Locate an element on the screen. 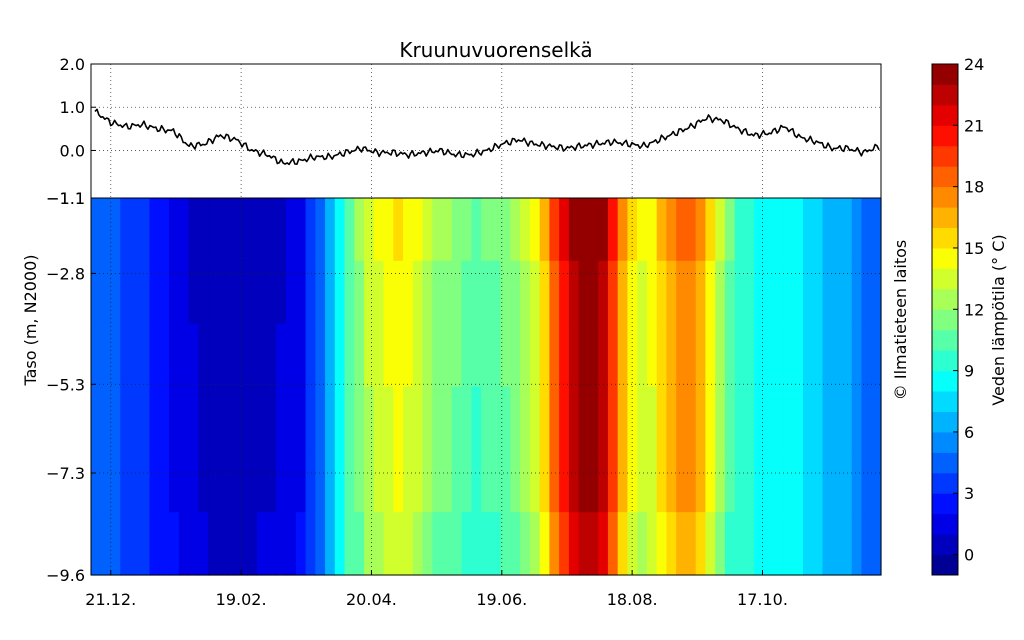 The image size is (1024, 640). colorbar-frame is located at coordinates (945, 319).